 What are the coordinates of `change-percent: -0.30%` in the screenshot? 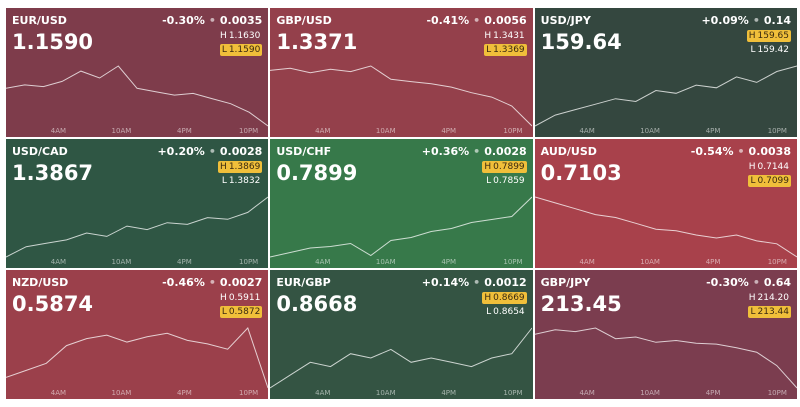 It's located at (183, 20).